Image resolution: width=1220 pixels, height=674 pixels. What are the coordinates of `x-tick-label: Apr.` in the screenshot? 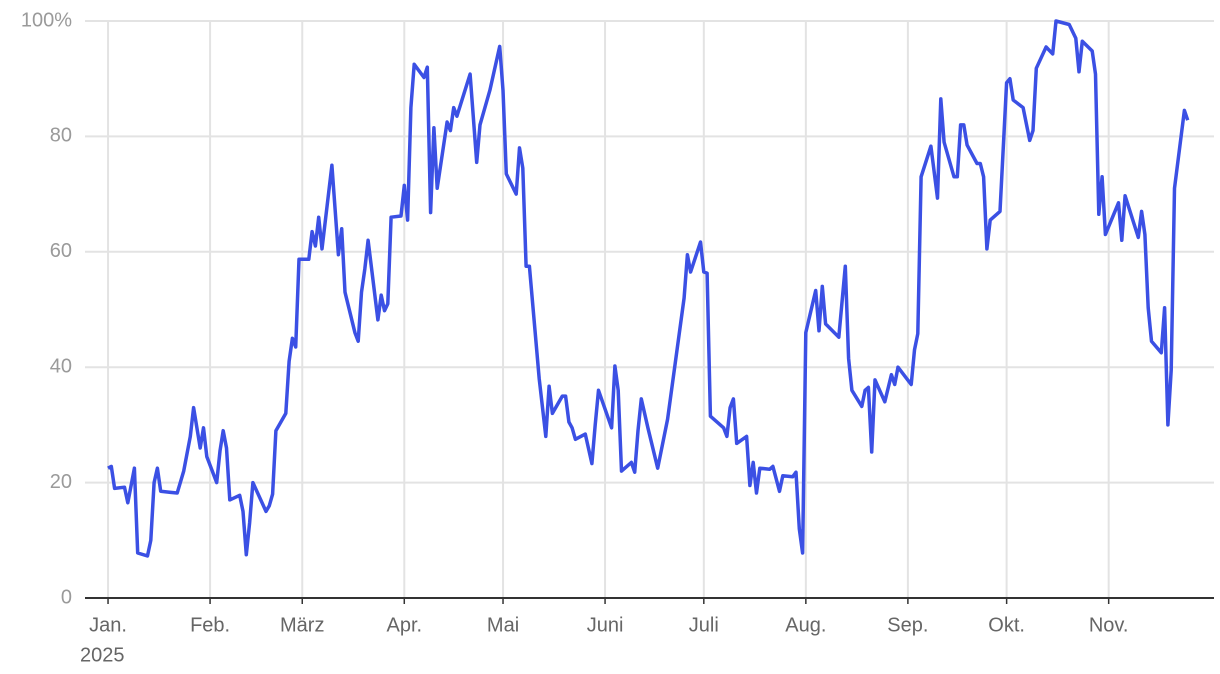 It's located at (404, 625).